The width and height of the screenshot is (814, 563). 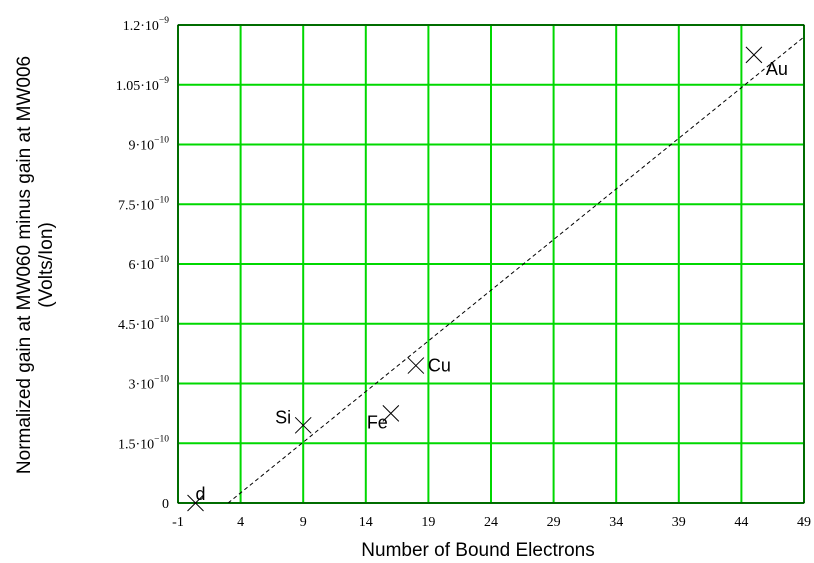 What do you see at coordinates (377, 422) in the screenshot?
I see `point-label: Fe` at bounding box center [377, 422].